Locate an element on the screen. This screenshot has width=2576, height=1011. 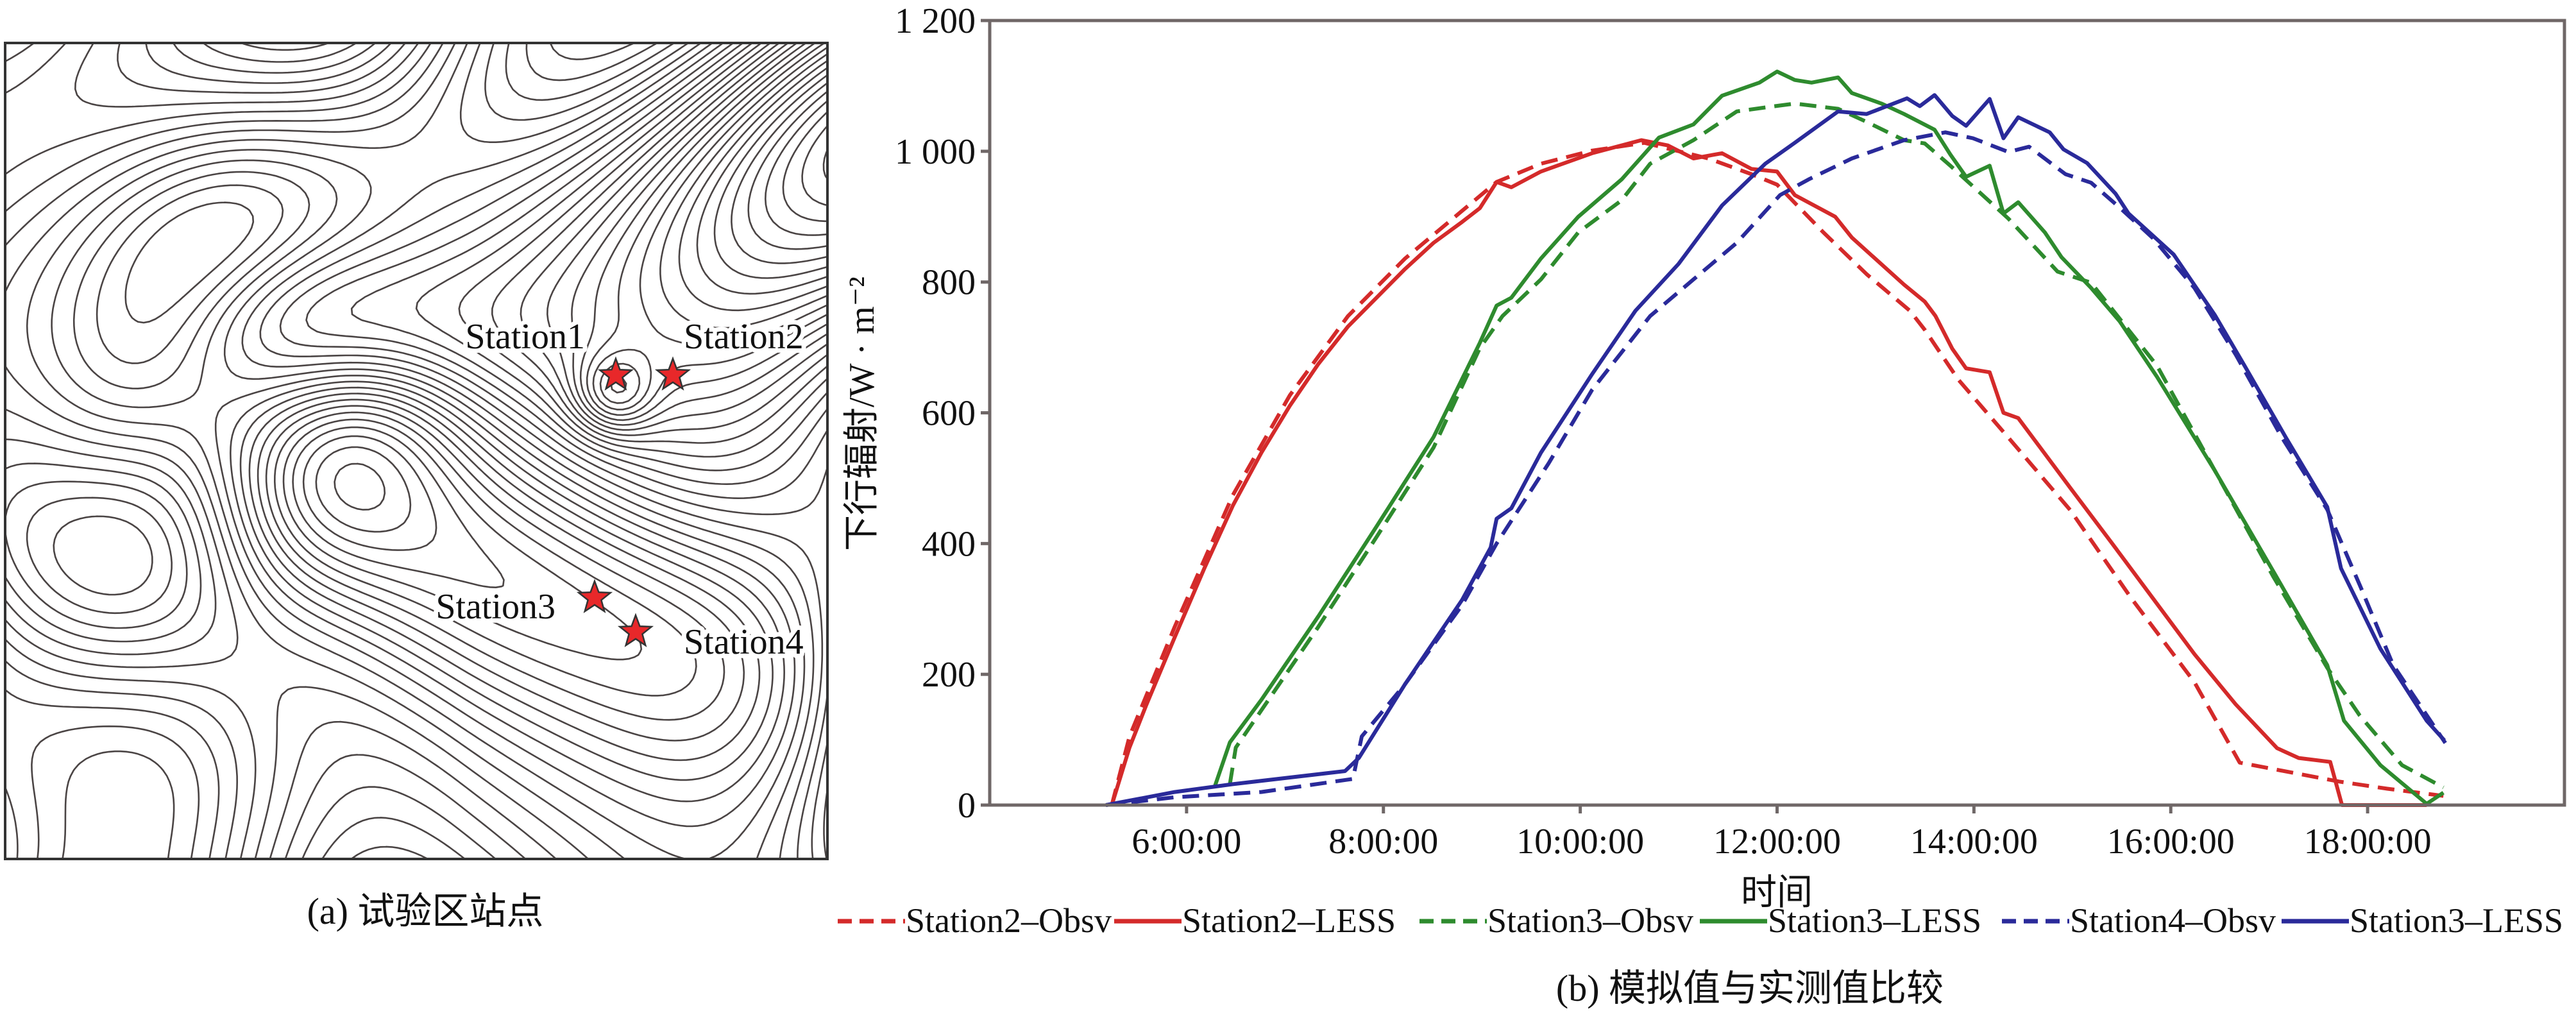
station-marker: Station1 is located at coordinates (547, 351).